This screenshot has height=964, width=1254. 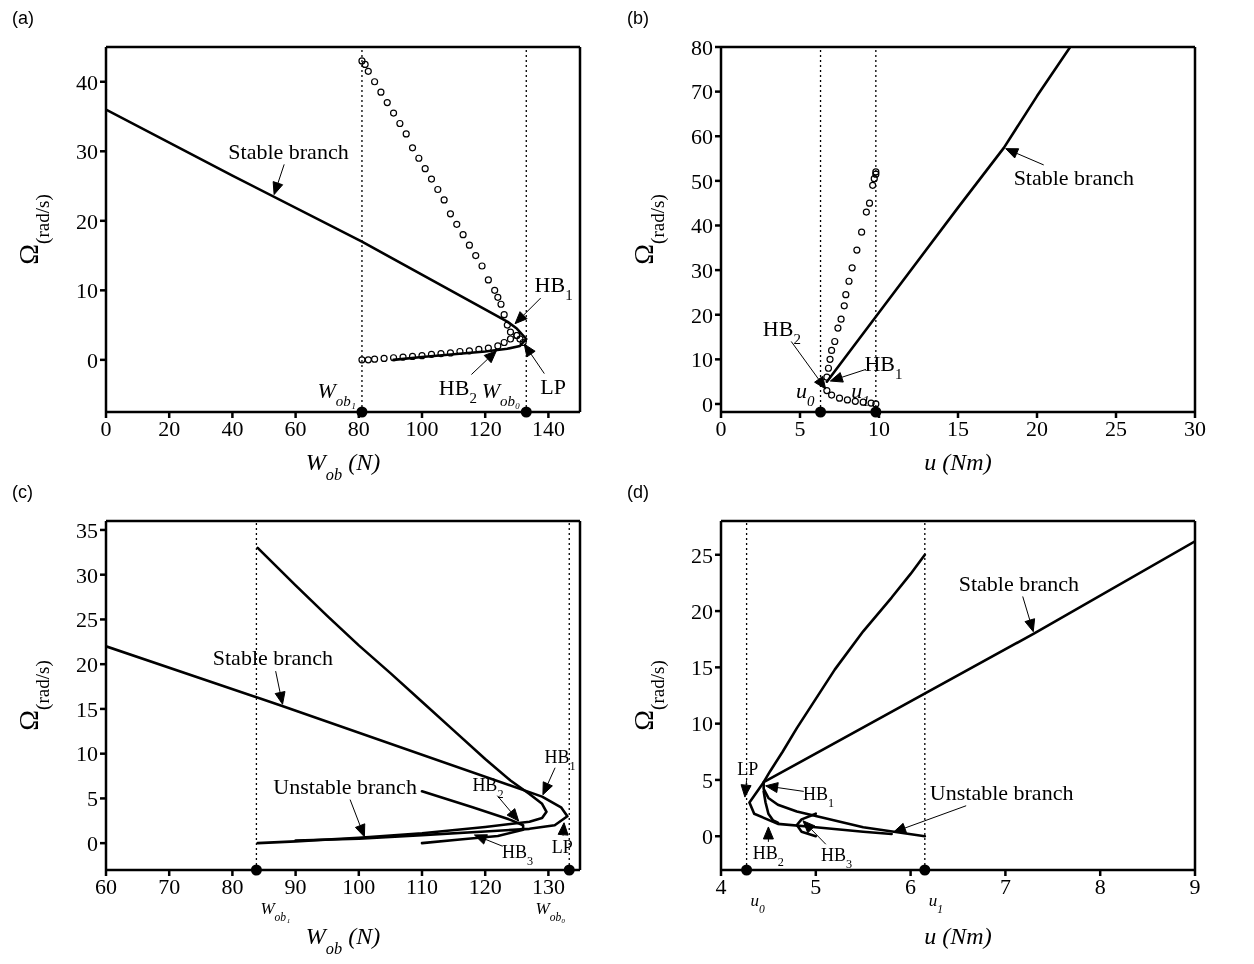 I want to click on ref-line-label: u$_{1}$, so click(x=936, y=903).